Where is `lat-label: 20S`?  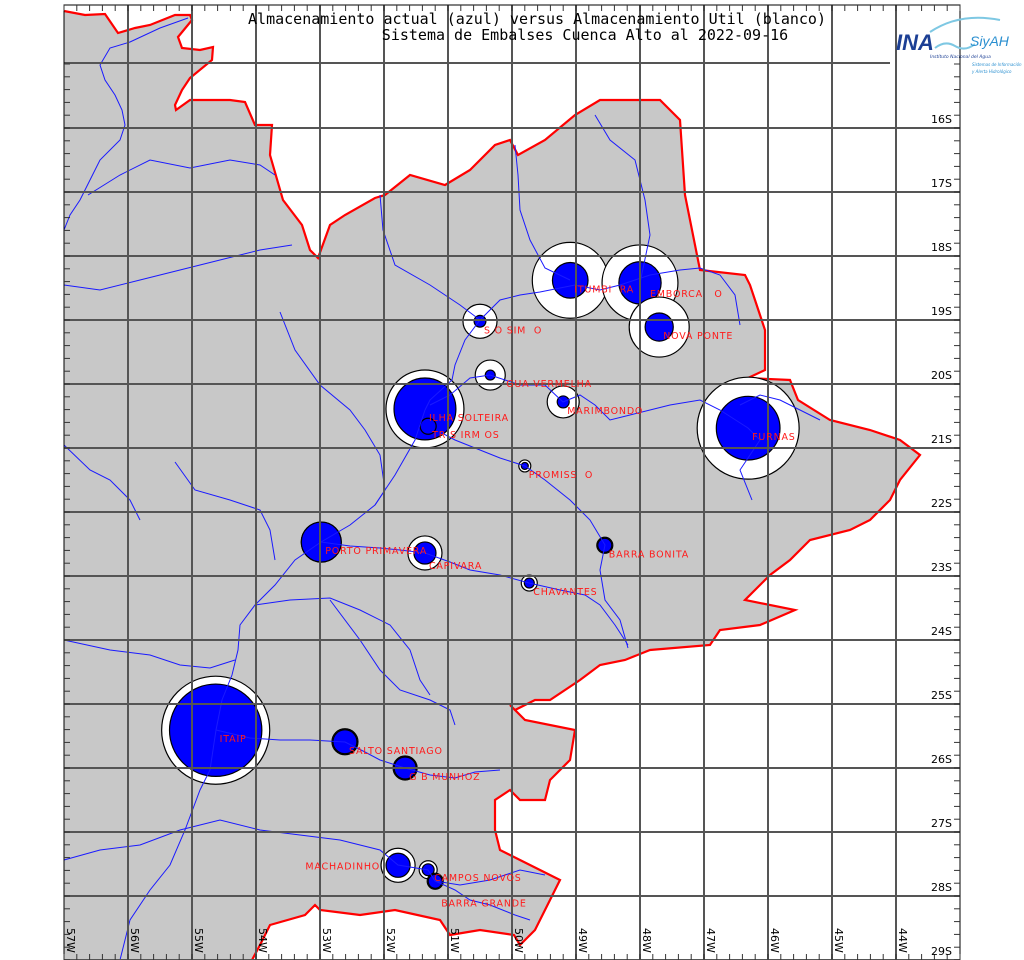 lat-label: 20S is located at coordinates (941, 375).